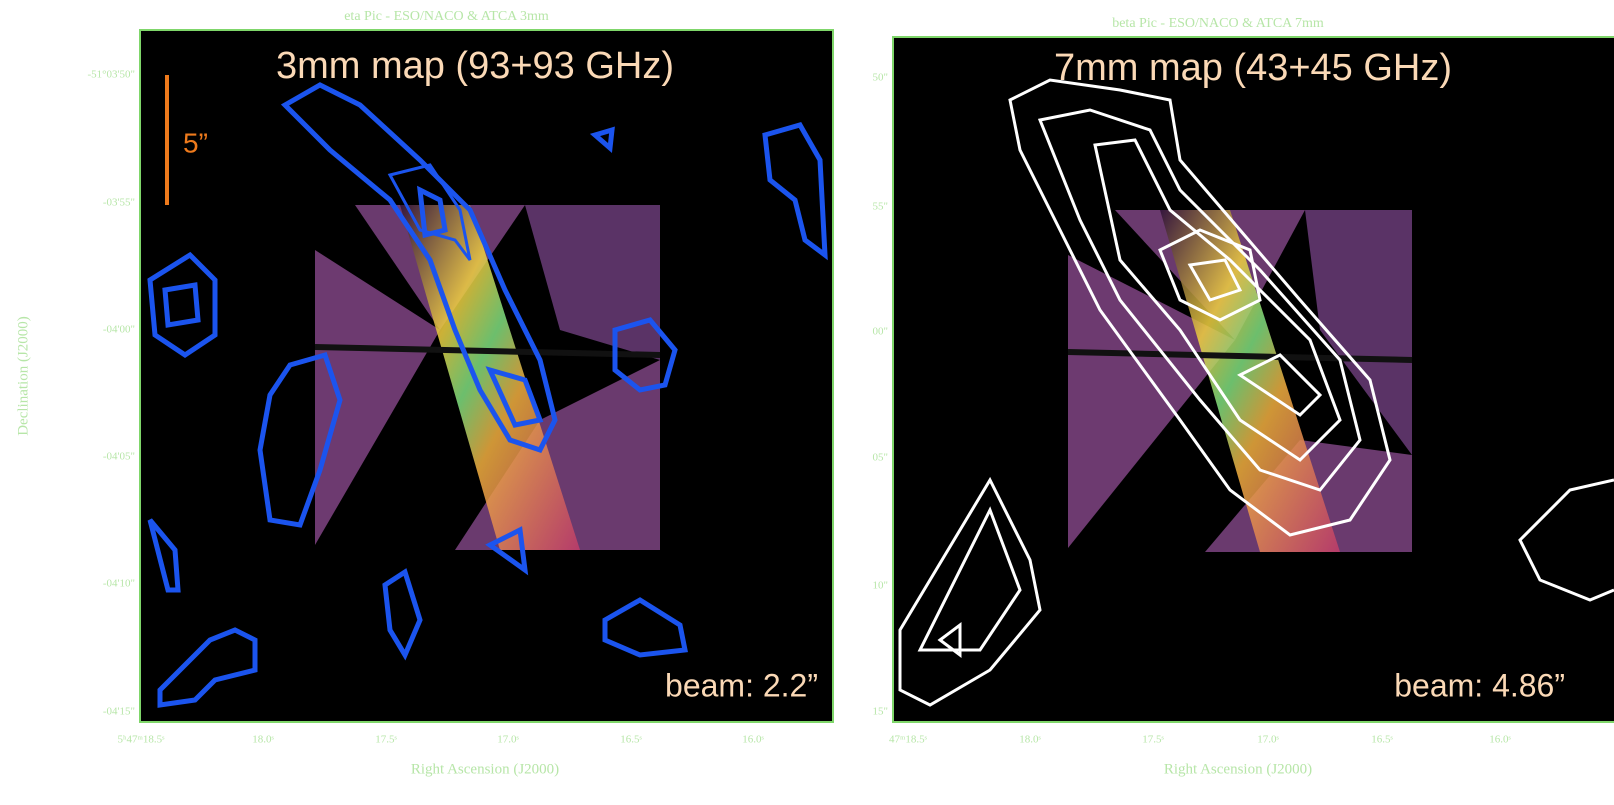 The height and width of the screenshot is (805, 1614). What do you see at coordinates (23, 376) in the screenshot?
I see `y-axis-label: Declination (J2000)` at bounding box center [23, 376].